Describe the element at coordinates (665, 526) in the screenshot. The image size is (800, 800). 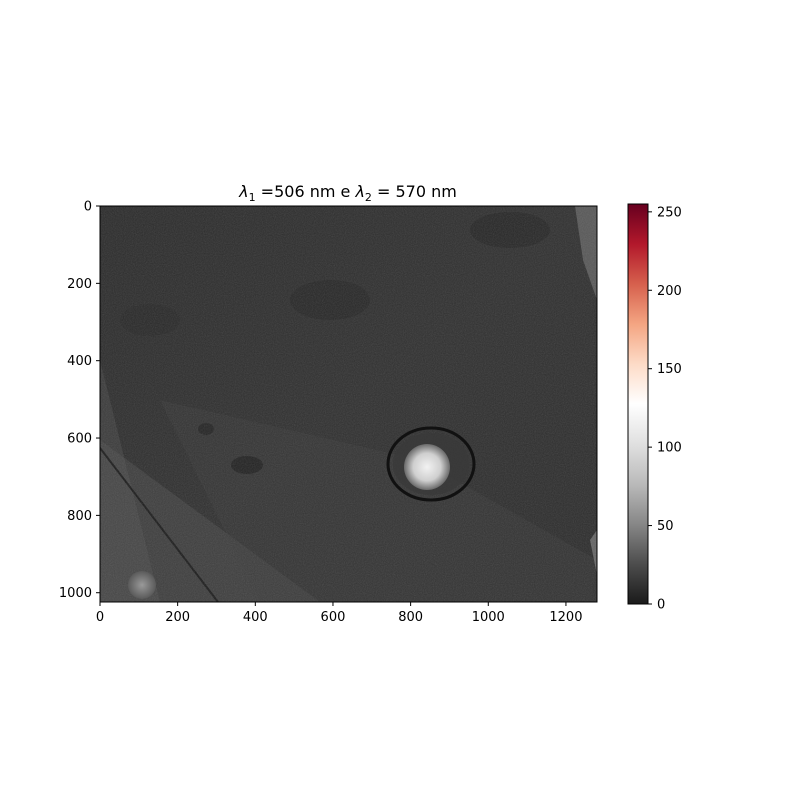
I see `colorbar-tick-label: 50` at that location.